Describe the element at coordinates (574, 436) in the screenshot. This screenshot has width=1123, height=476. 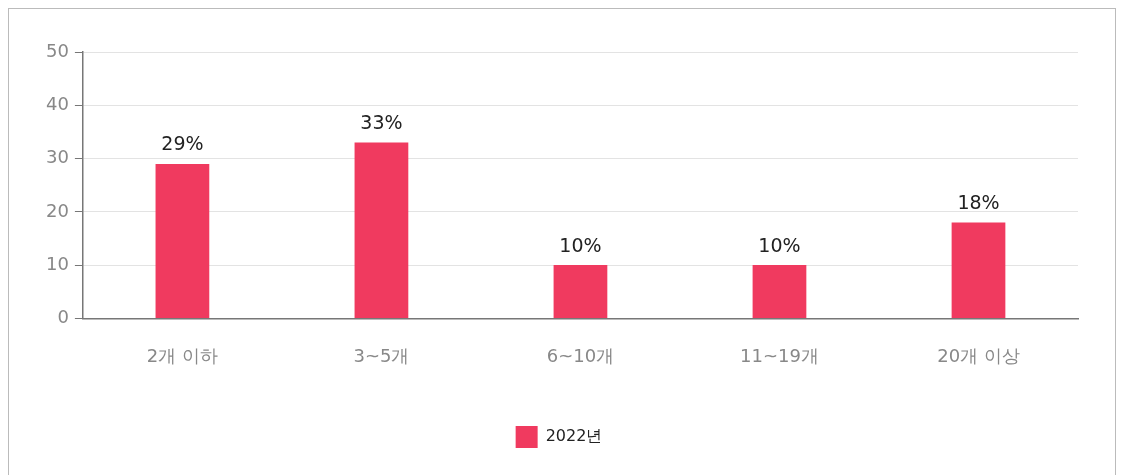
I see `legend-label: 2022년` at that location.